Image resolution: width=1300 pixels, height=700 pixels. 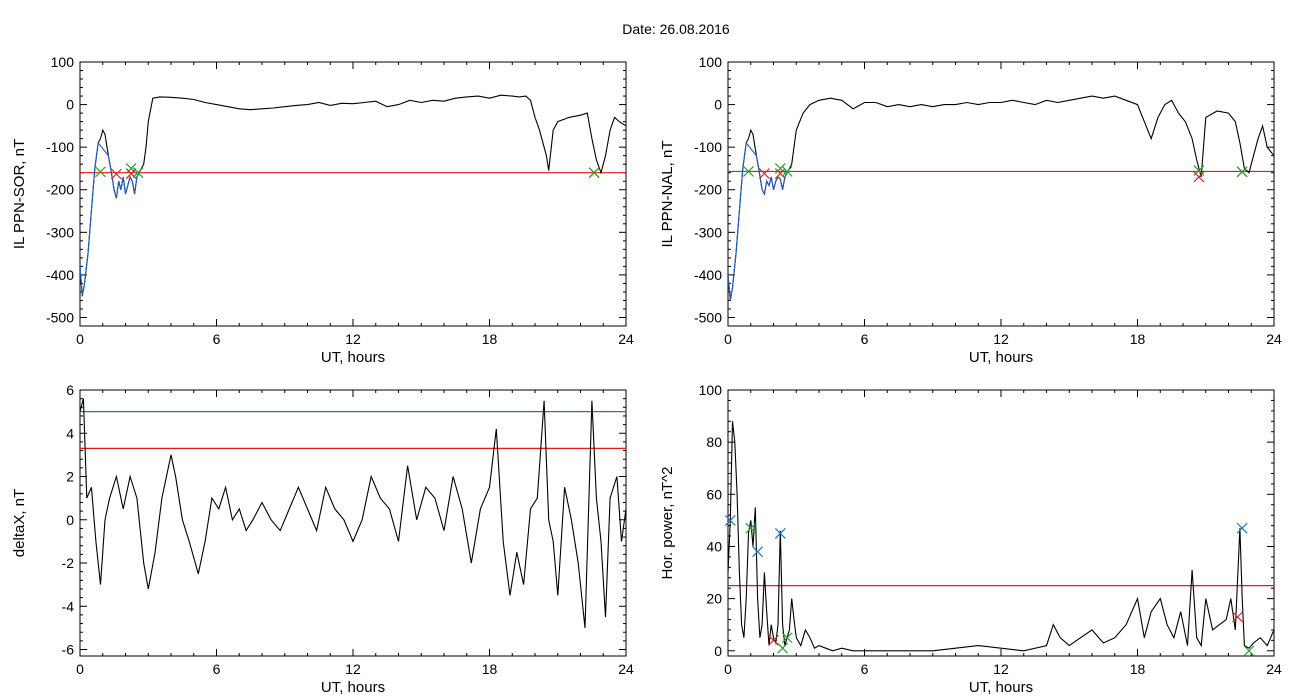 I want to click on y-axis-label: IL PPN-SOR, nT, so click(x=19, y=194).